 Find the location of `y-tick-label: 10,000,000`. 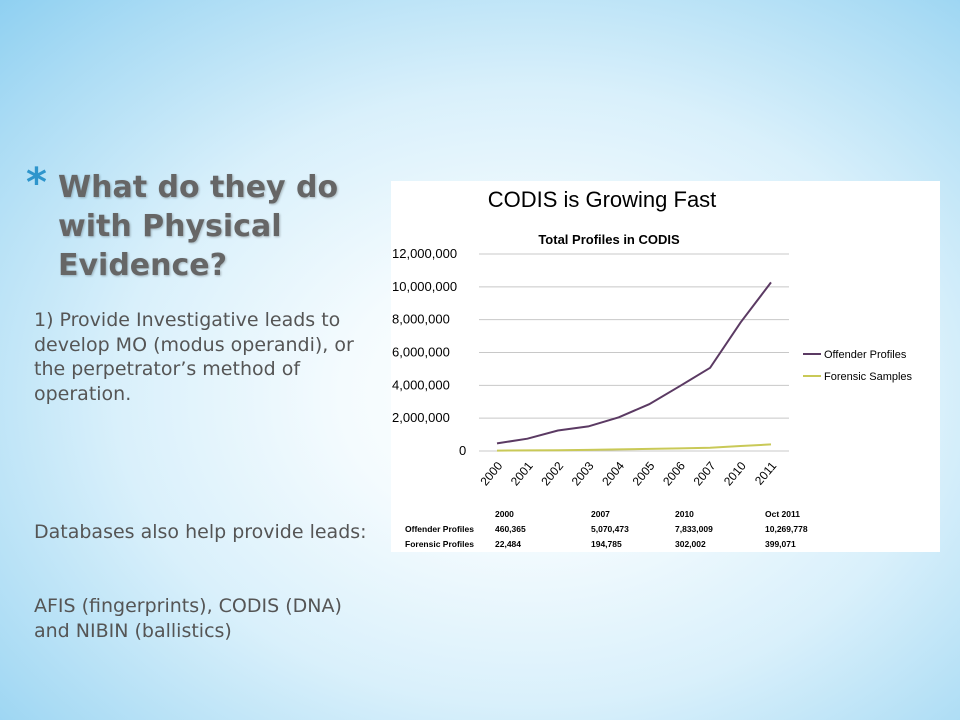

y-tick-label: 10,000,000 is located at coordinates (424, 286).